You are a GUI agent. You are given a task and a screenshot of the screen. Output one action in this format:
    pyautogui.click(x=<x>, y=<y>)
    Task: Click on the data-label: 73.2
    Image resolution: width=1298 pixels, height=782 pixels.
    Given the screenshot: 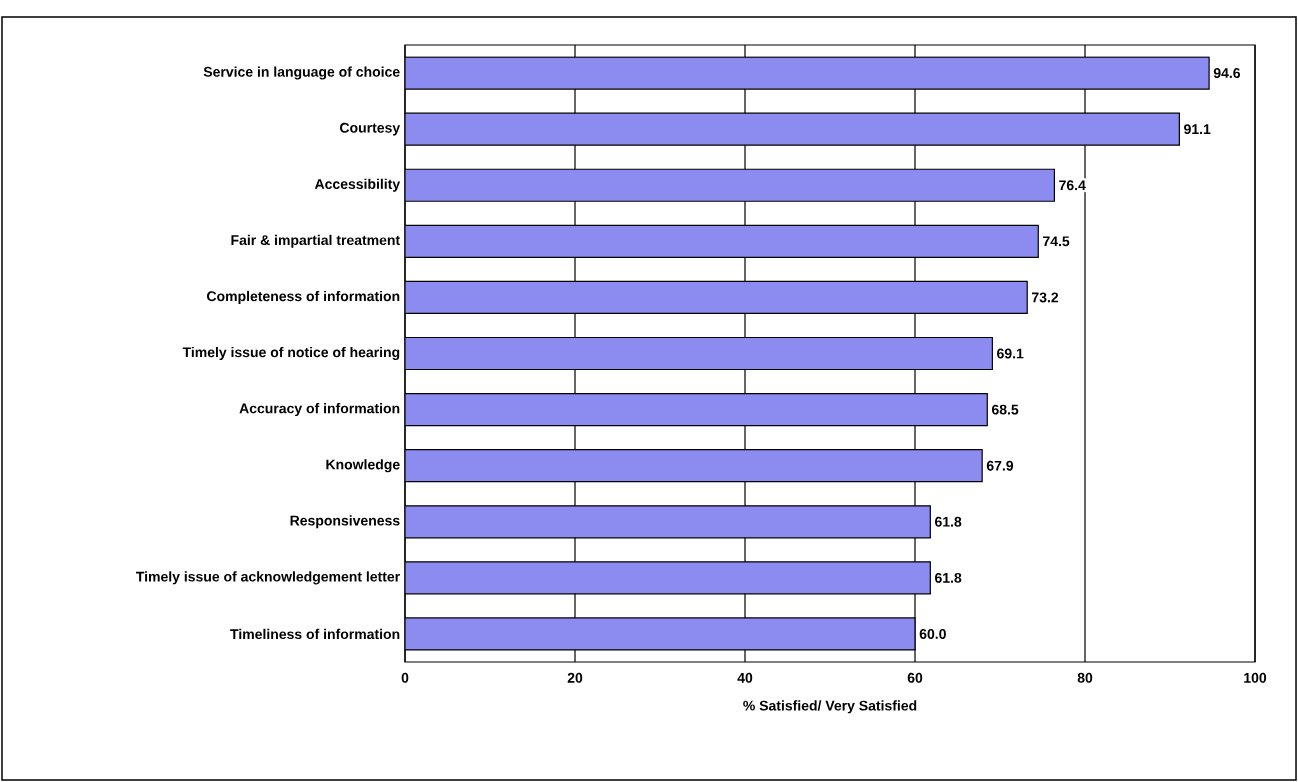 What is the action you would take?
    pyautogui.click(x=1045, y=297)
    